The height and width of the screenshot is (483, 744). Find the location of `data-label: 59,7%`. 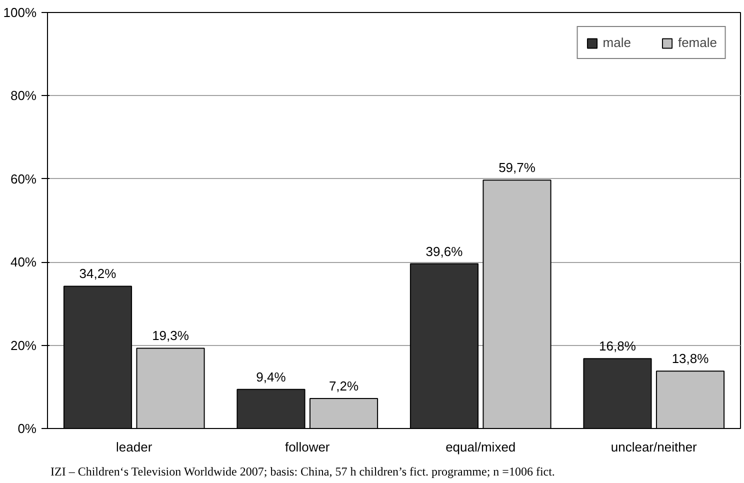

data-label: 59,7% is located at coordinates (517, 168).